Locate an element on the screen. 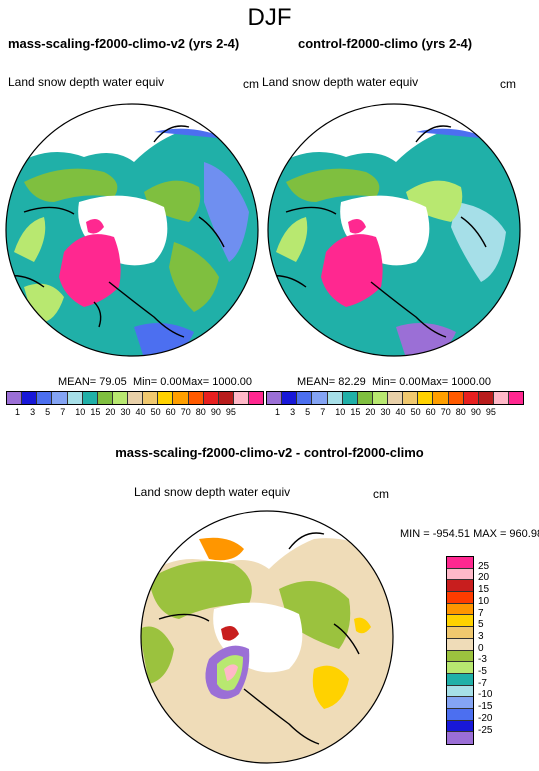 Image resolution: width=539 pixels, height=771 pixels. panel1-colorbar is located at coordinates (135, 398).